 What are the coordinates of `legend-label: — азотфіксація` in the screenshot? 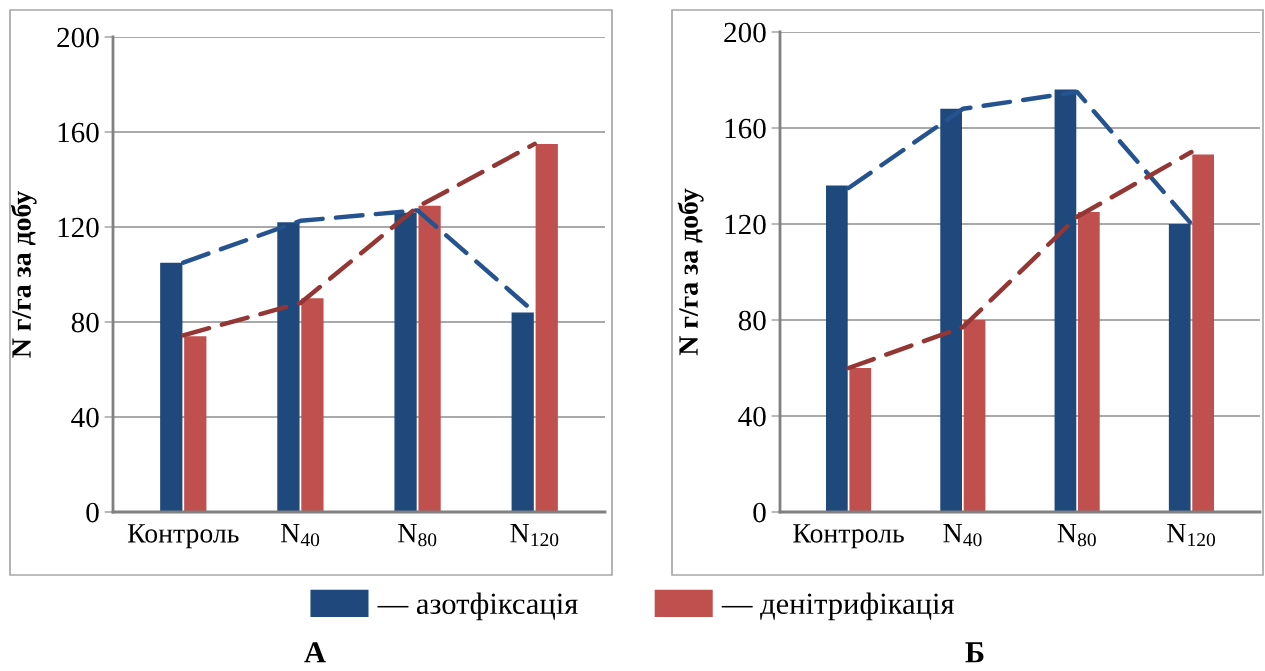 It's located at (477, 606).